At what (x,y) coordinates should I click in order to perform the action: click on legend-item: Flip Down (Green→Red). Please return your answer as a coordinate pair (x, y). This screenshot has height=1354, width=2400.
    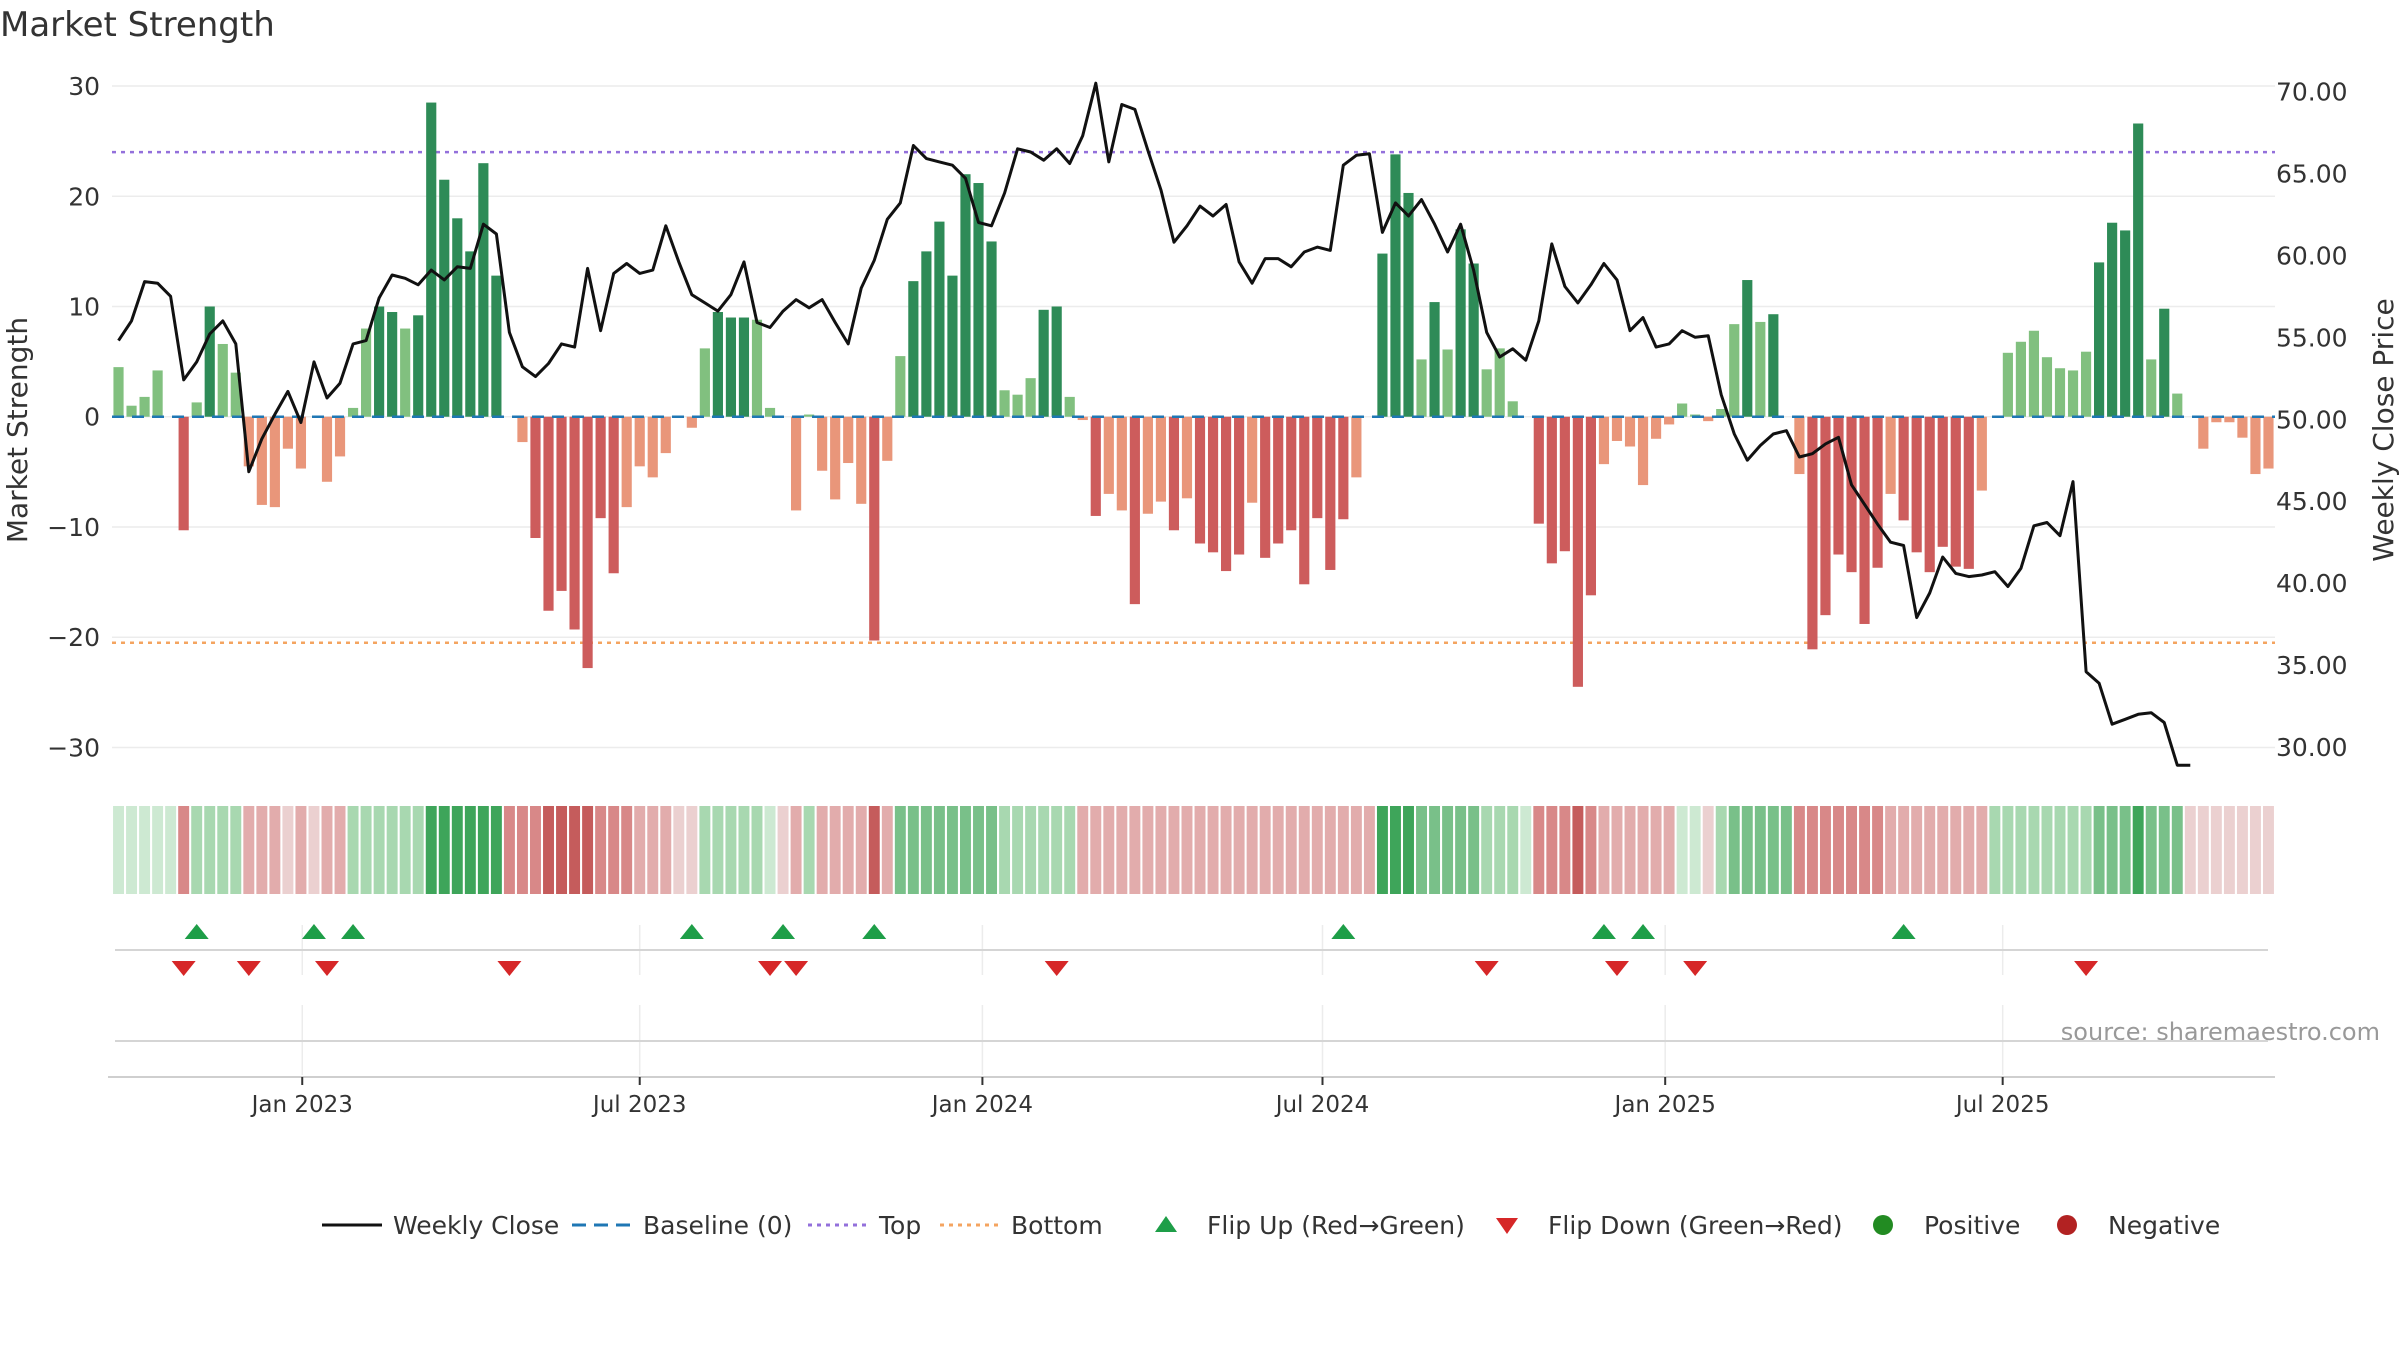
    Looking at the image, I should click on (1669, 1225).